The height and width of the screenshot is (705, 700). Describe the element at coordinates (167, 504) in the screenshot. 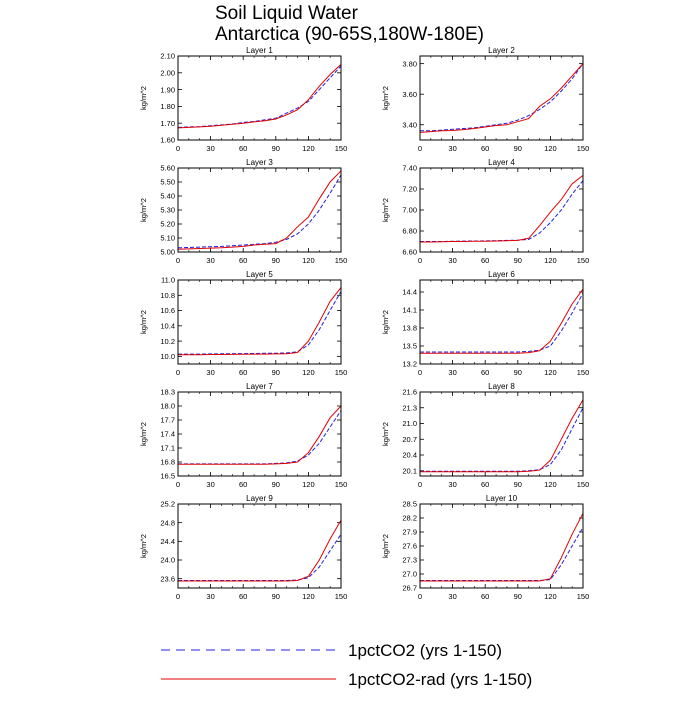

I see `y-tick-label: 25.2` at that location.